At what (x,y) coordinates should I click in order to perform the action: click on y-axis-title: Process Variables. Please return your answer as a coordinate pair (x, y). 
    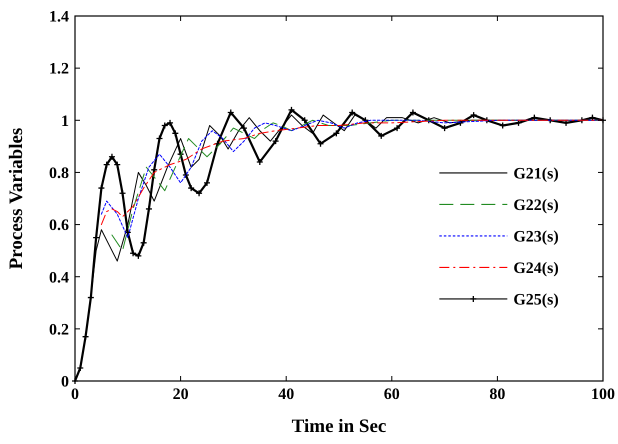
    Looking at the image, I should click on (16, 199).